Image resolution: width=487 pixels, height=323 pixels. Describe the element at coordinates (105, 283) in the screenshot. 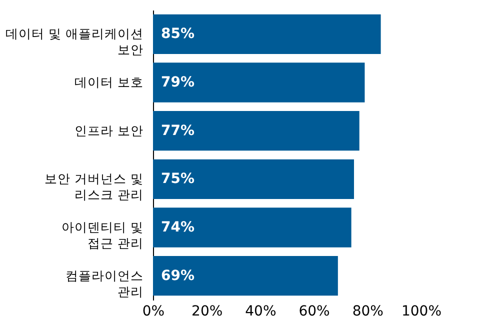

I see `y-tick-label: 컴플라이언스 관리` at that location.